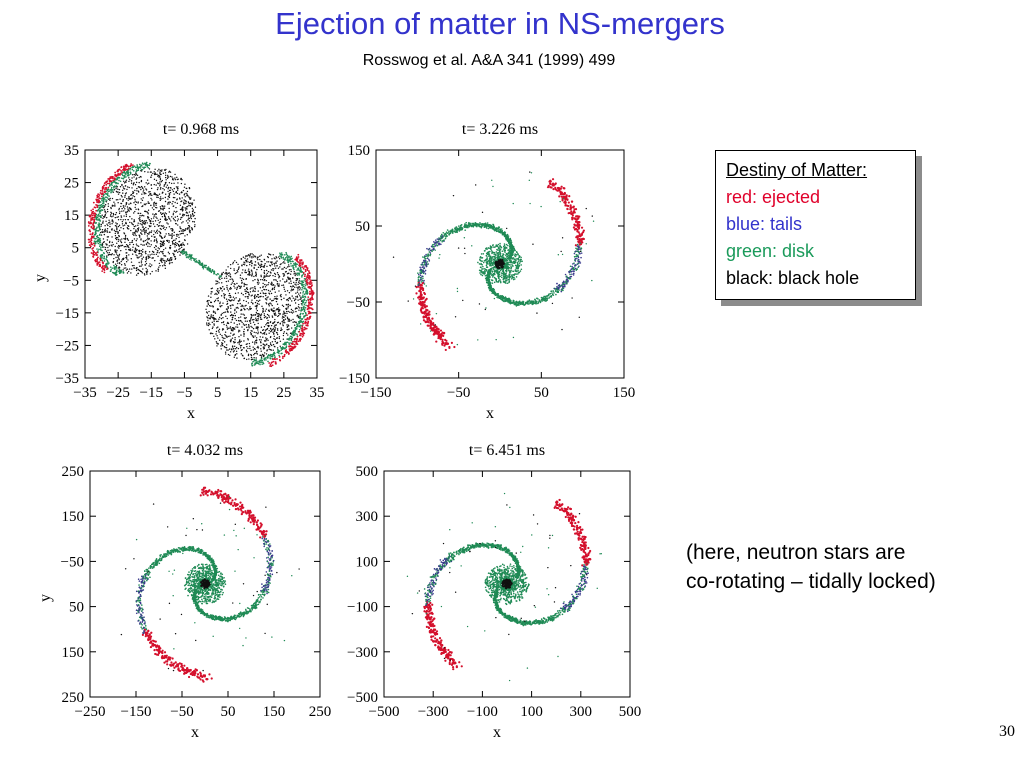 The width and height of the screenshot is (1024, 768). Describe the element at coordinates (67, 379) in the screenshot. I see `y-tick-label: −35` at that location.